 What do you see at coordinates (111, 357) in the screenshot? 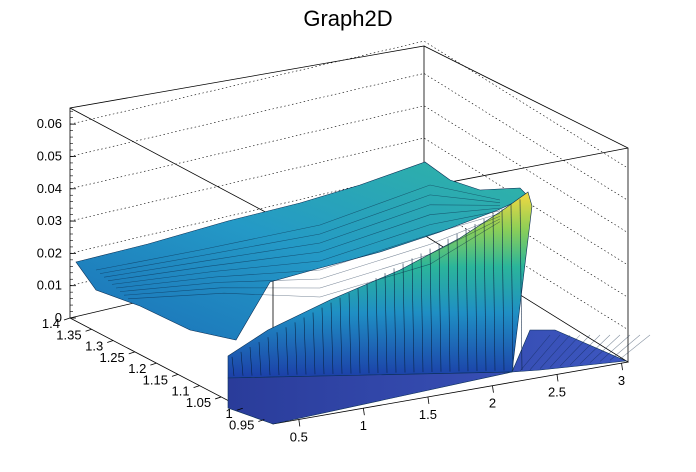
I see `y-tick-label: 1.25` at bounding box center [111, 357].